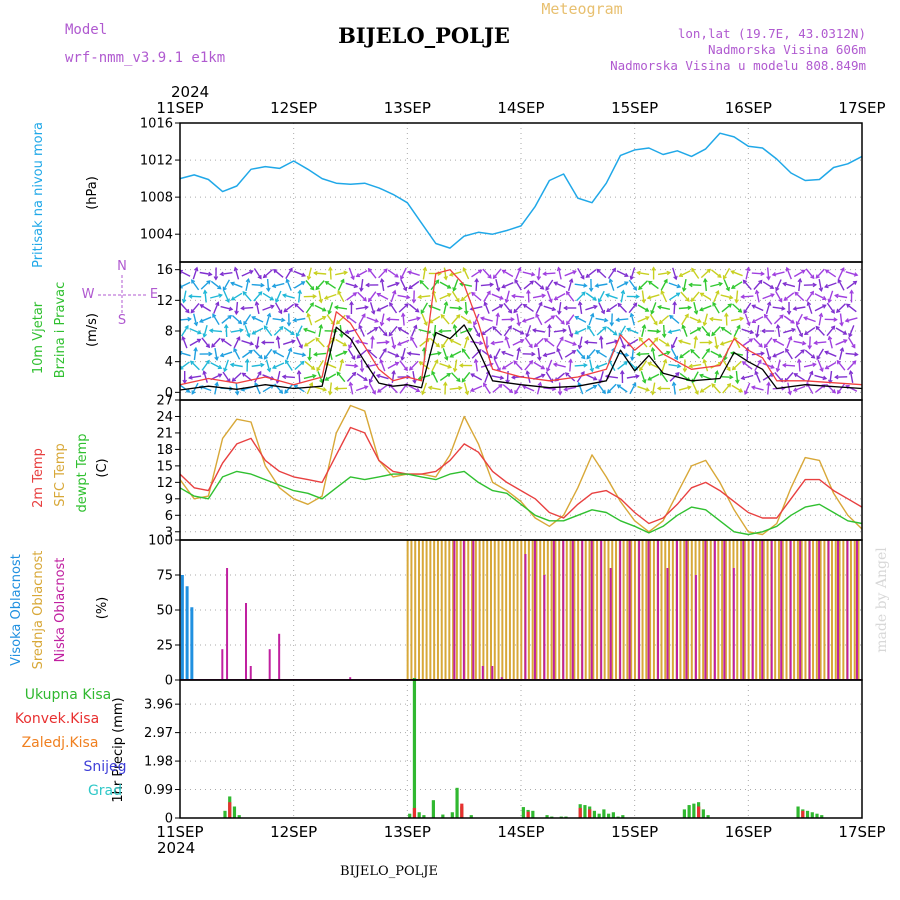 The height and width of the screenshot is (900, 900). I want to click on date-label-bottom: 11SEP, so click(179, 832).